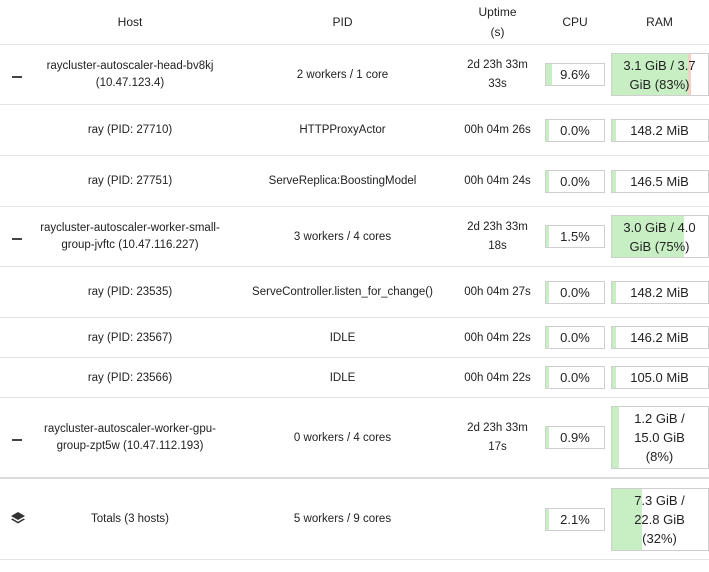 This screenshot has height=572, width=709. I want to click on ram-meter-text: 105.0 MiB, so click(659, 377).